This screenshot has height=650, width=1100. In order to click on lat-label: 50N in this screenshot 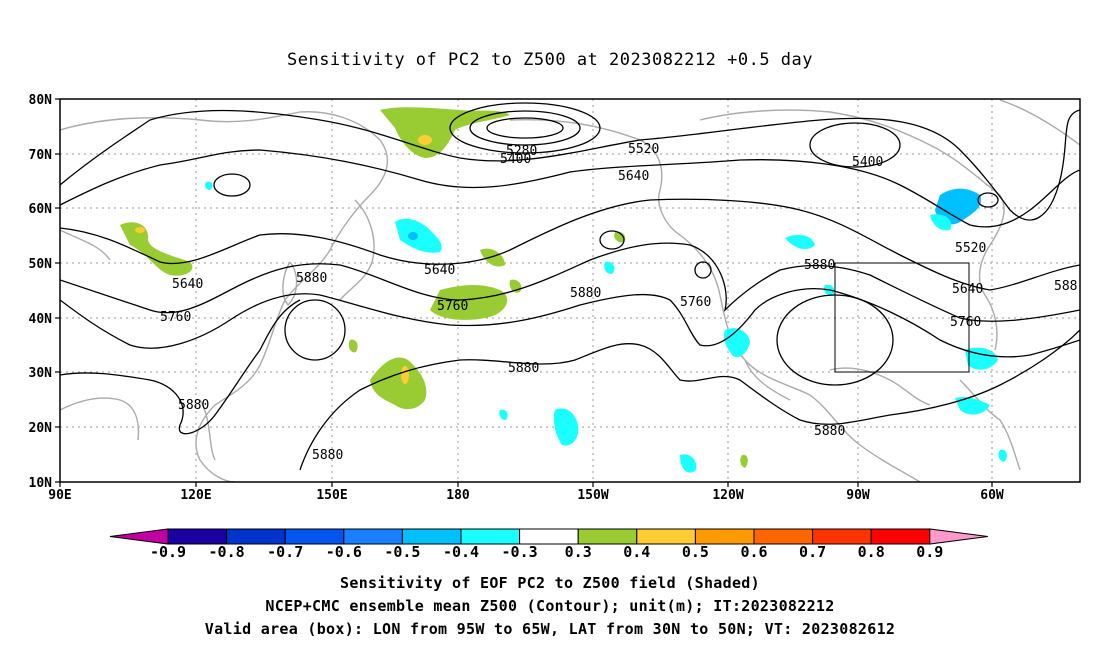, I will do `click(41, 264)`.